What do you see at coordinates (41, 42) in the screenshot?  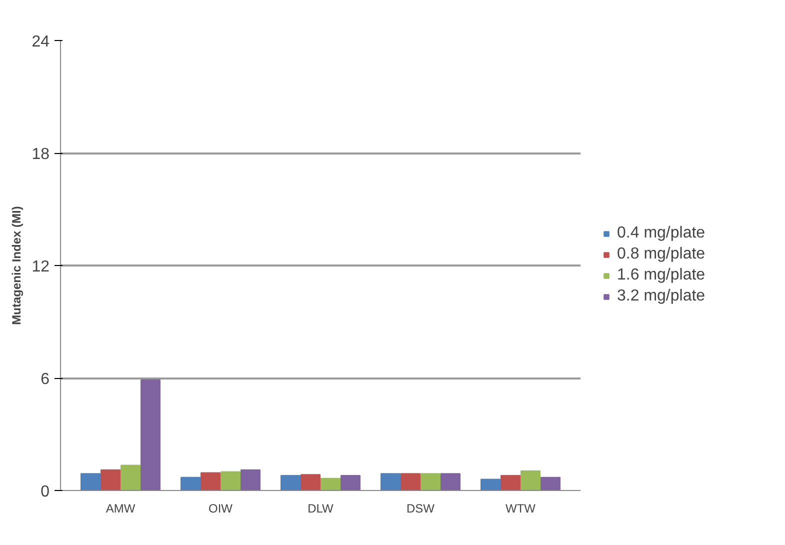 I see `y-tick-label: 24` at bounding box center [41, 42].